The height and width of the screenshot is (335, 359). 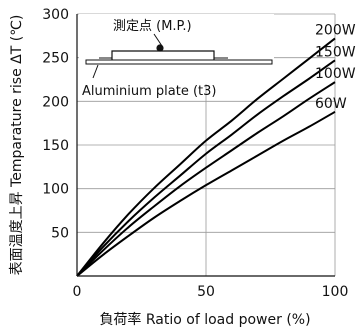 I want to click on series-label-200w: 200W, so click(x=335, y=30).